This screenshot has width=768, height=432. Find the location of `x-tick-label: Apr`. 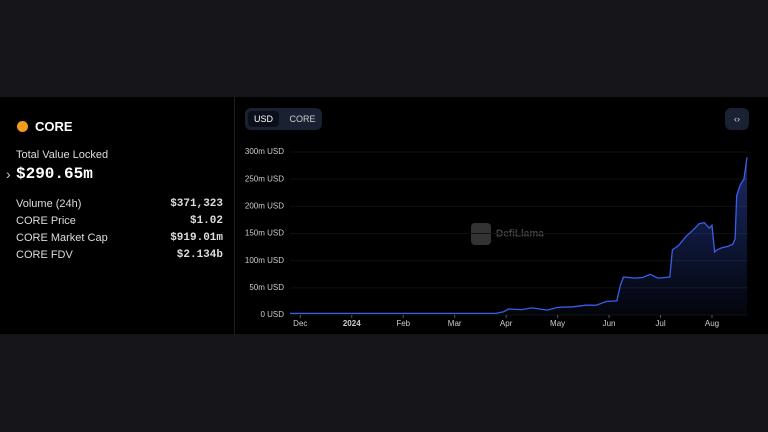

x-tick-label: Apr is located at coordinates (506, 323).